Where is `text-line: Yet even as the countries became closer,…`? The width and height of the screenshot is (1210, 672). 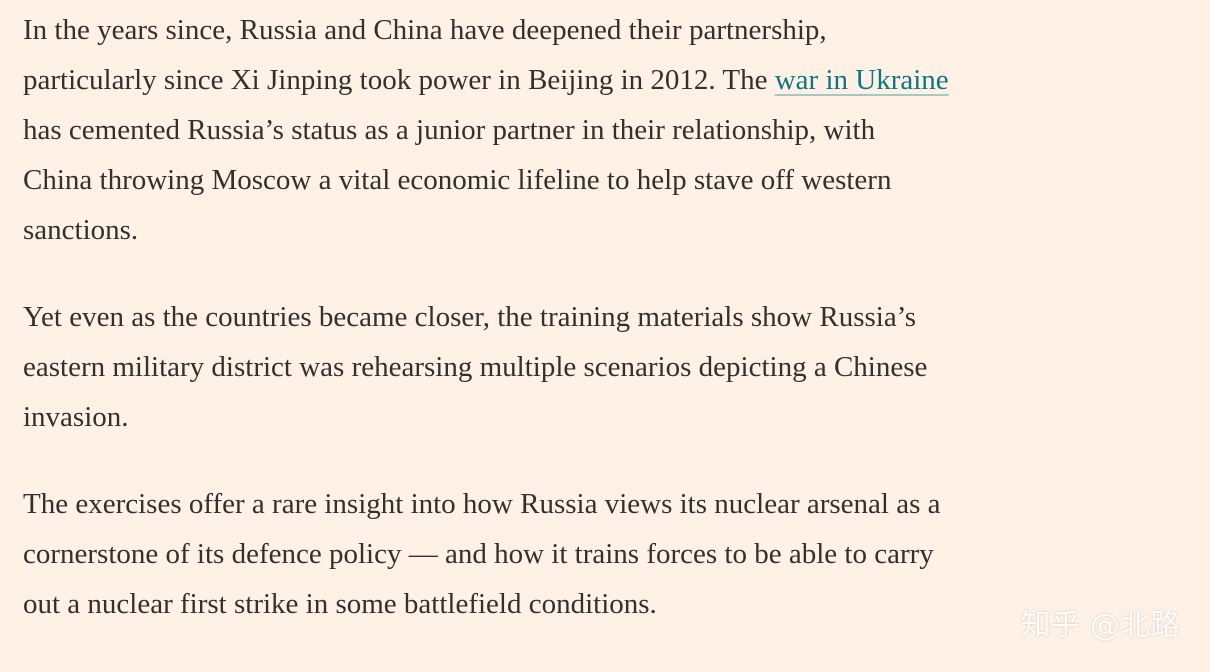 text-line: Yet even as the countries became closer,… is located at coordinates (608, 317).